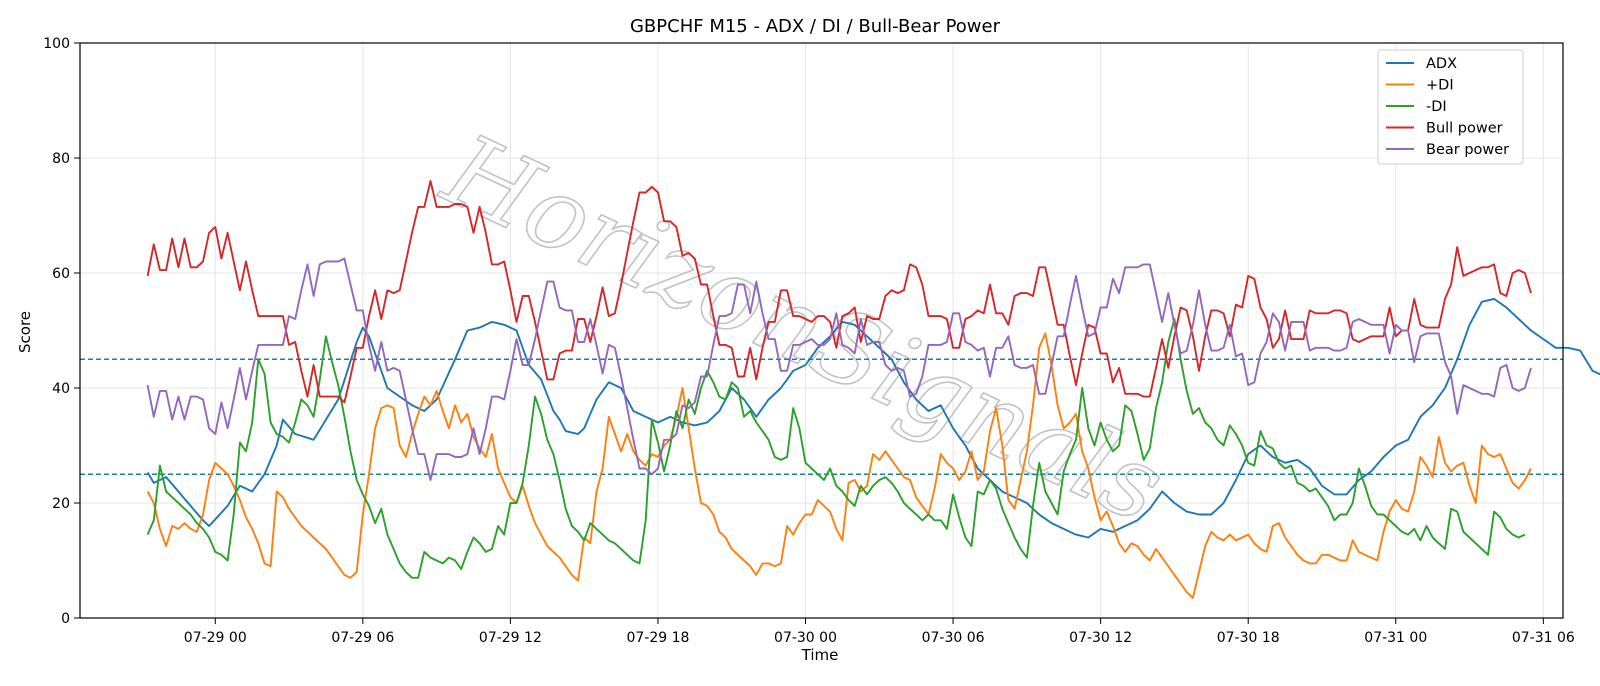 The height and width of the screenshot is (686, 1600). What do you see at coordinates (510, 638) in the screenshot?
I see `x-tick-label: 07-29 12` at bounding box center [510, 638].